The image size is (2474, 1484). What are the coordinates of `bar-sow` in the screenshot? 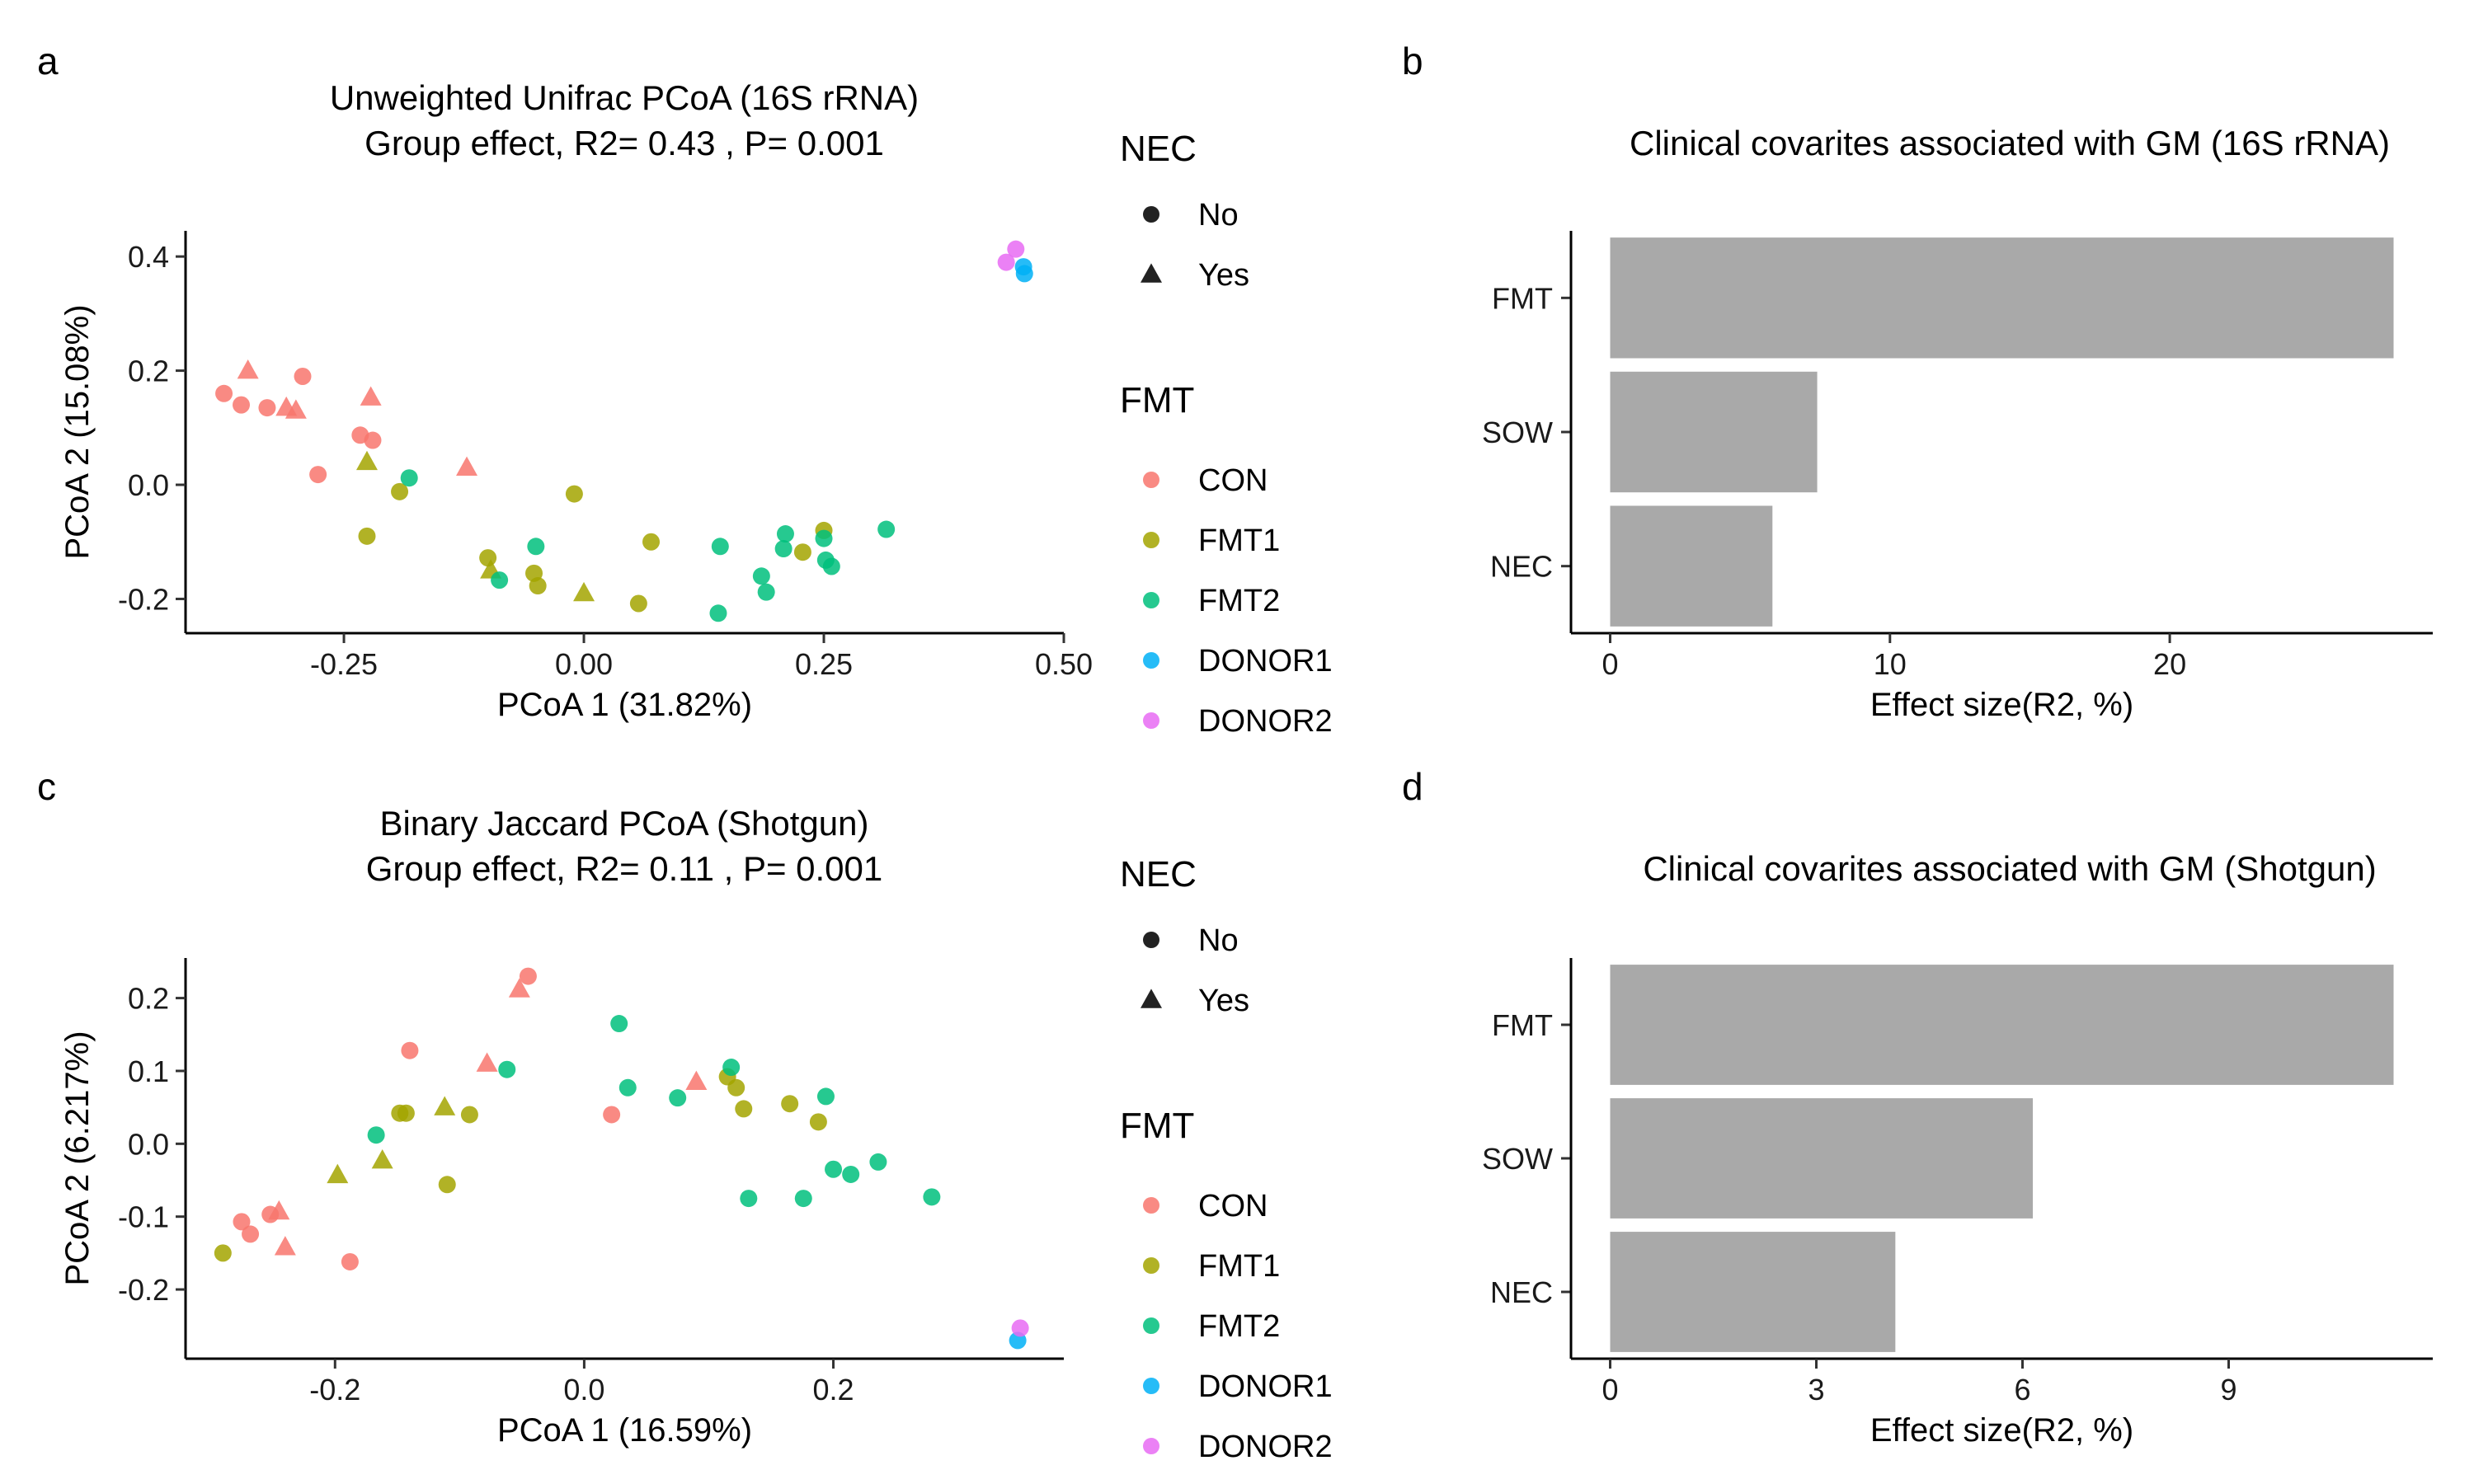 It's located at (1714, 432).